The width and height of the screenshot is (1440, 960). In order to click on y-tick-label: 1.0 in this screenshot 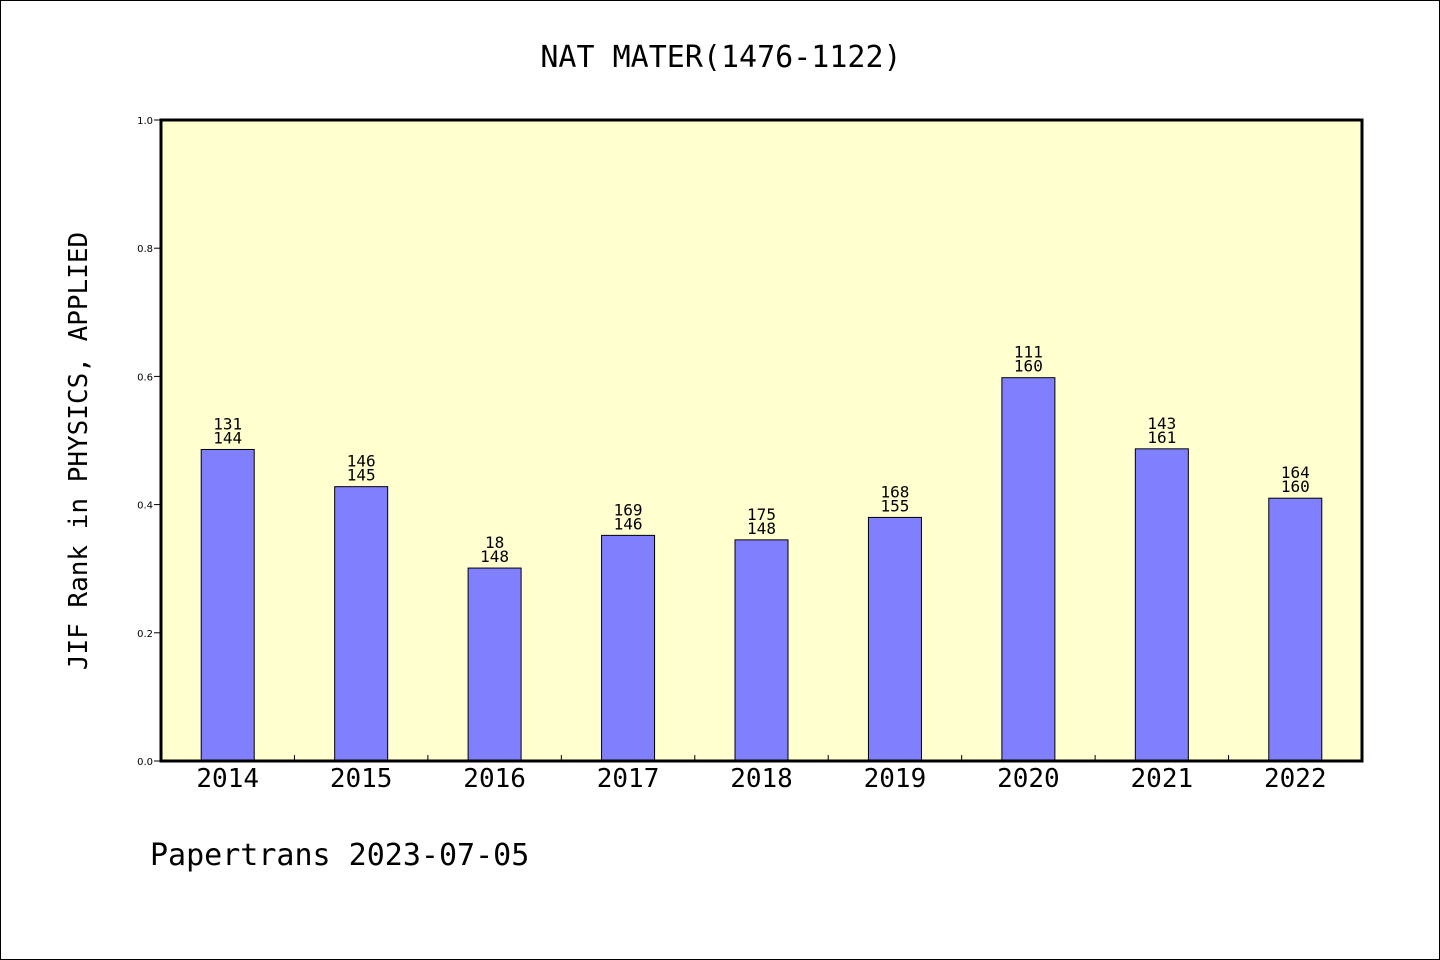, I will do `click(145, 121)`.